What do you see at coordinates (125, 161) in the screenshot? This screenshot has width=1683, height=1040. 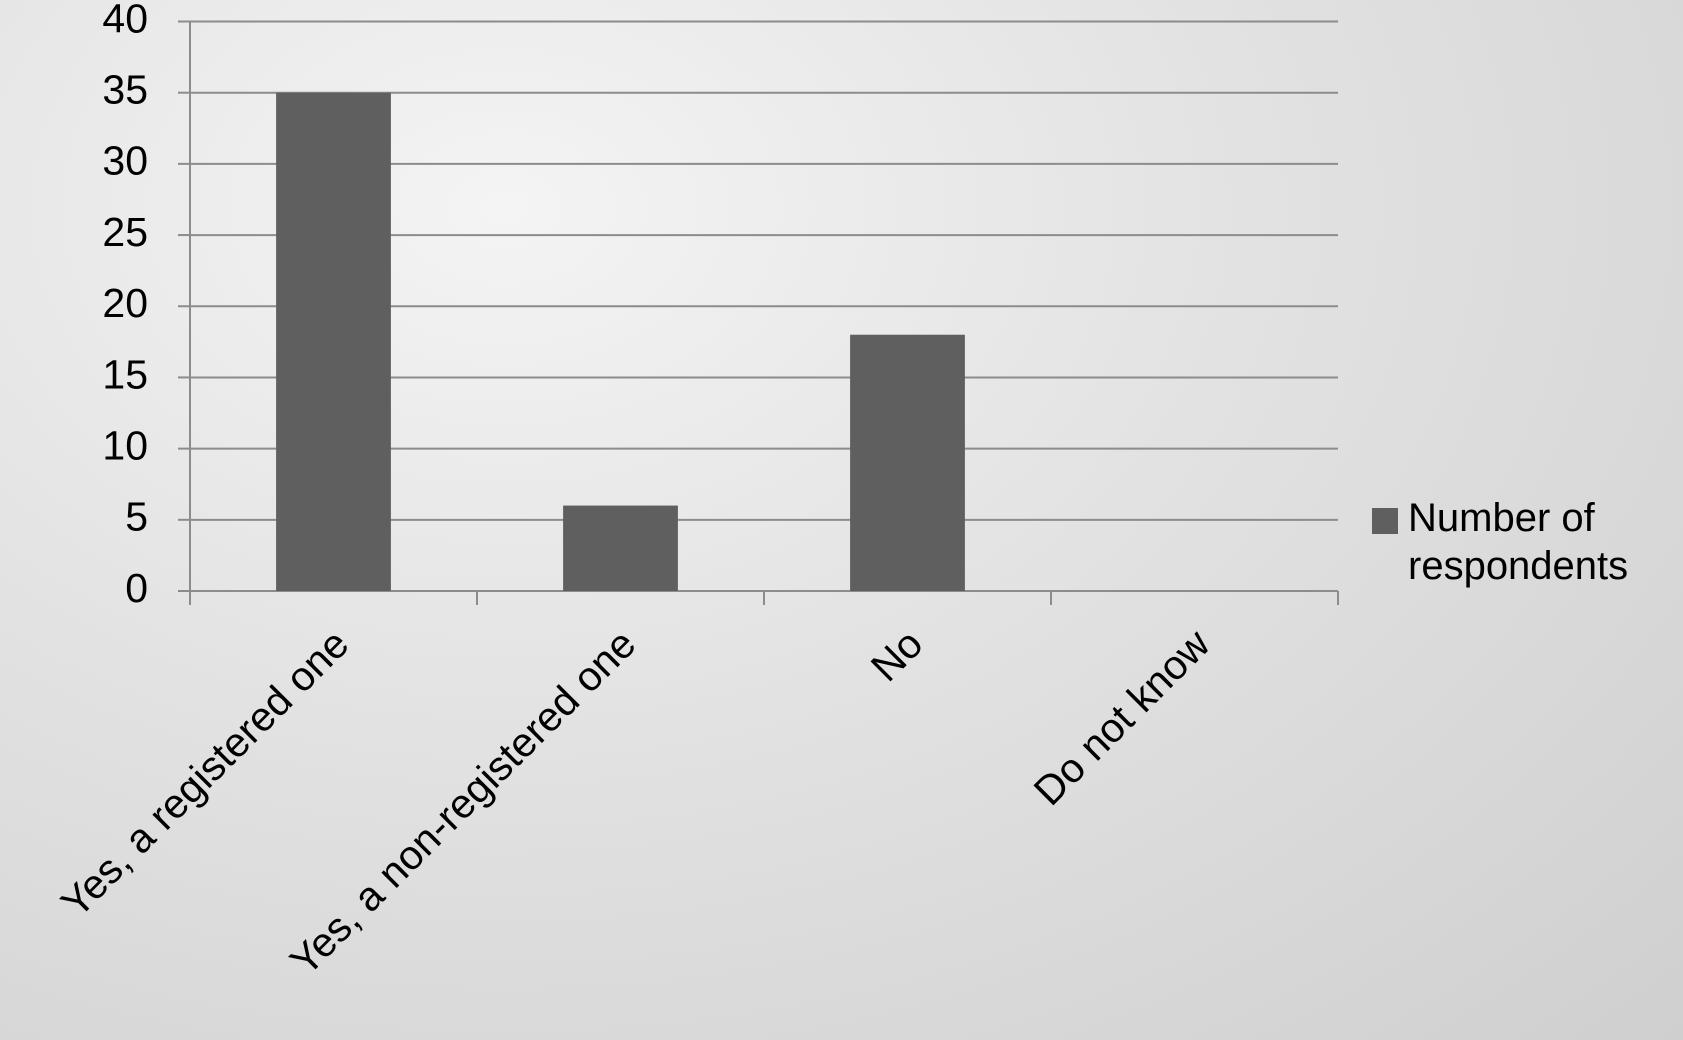 I see `y-tick-label: 30` at bounding box center [125, 161].